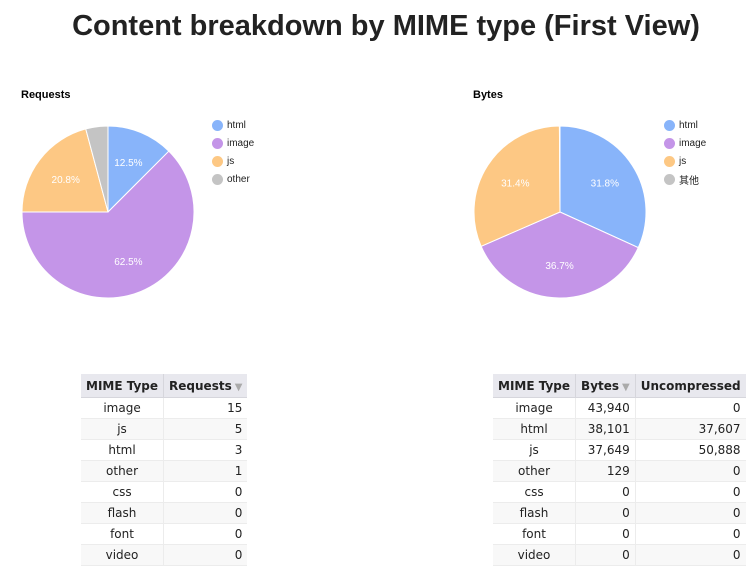 Image resolution: width=756 pixels, height=572 pixels. Describe the element at coordinates (238, 179) in the screenshot. I see `legend-label: other` at that location.